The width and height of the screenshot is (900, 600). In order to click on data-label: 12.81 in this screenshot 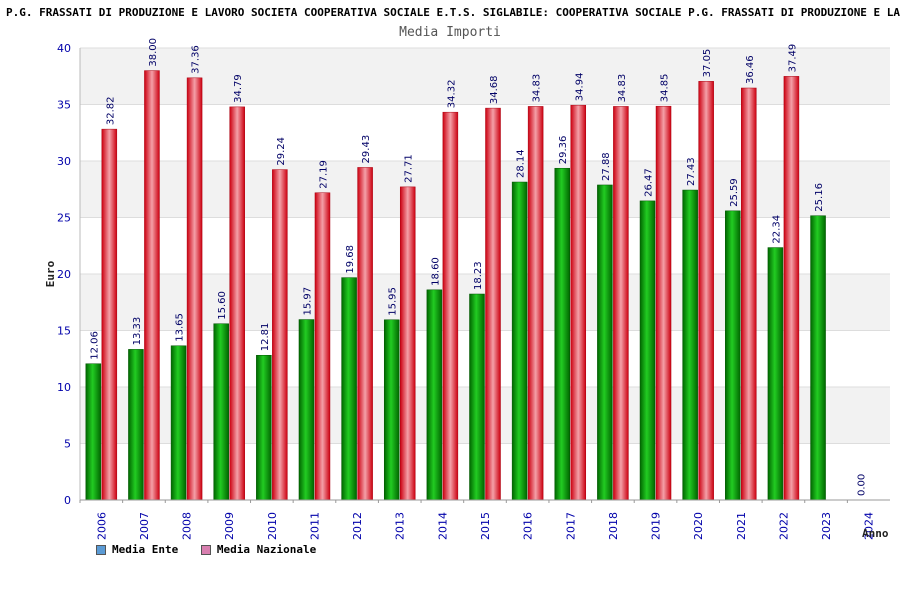, I will do `click(265, 337)`.